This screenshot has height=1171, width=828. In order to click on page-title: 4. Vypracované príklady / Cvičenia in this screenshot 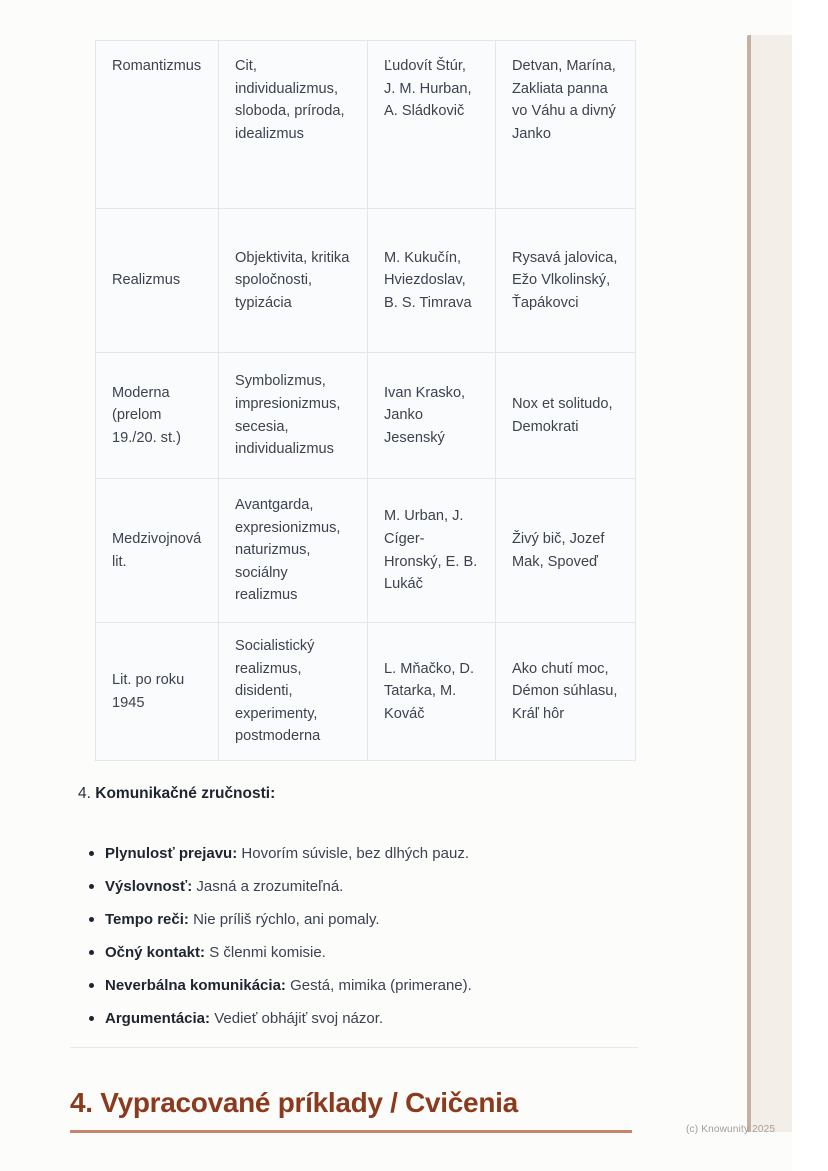, I will do `click(294, 1102)`.